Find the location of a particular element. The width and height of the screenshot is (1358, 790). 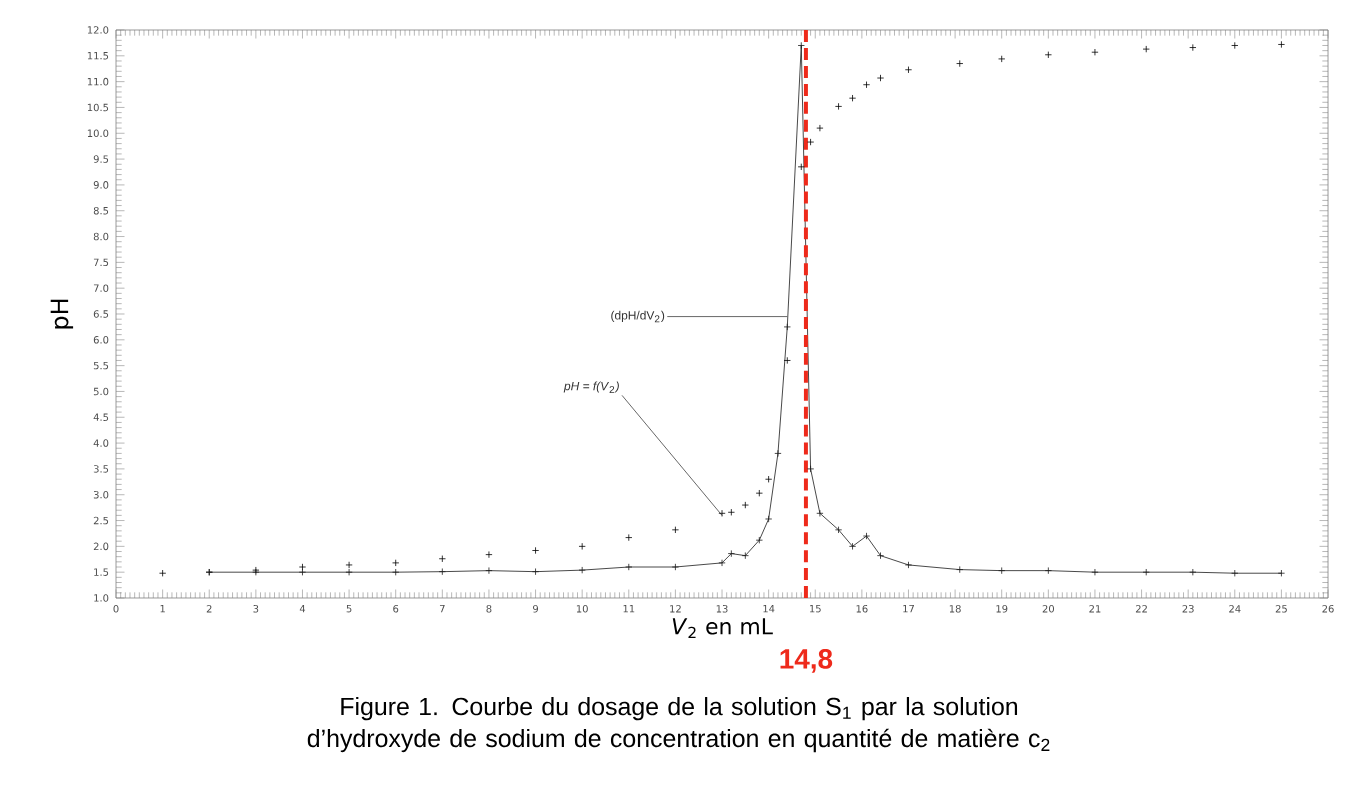

x-axis-title: V$_{2}$ en mL is located at coordinates (722, 628).